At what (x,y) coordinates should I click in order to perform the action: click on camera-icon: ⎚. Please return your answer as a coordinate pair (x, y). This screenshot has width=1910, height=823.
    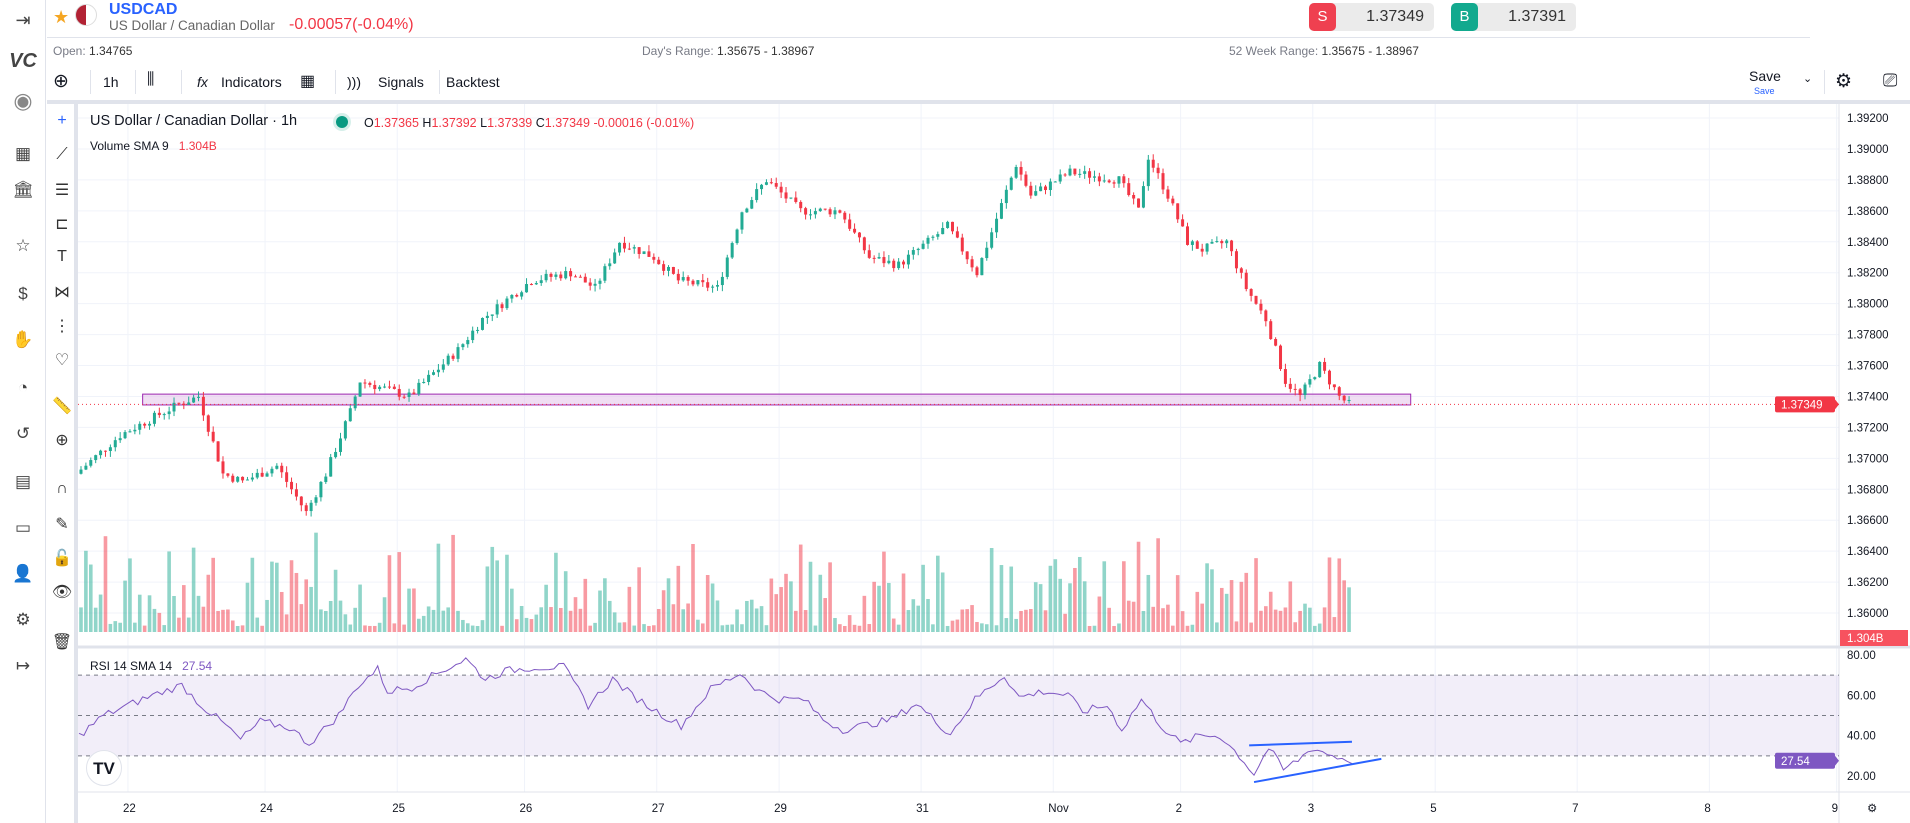
    Looking at the image, I should click on (1890, 80).